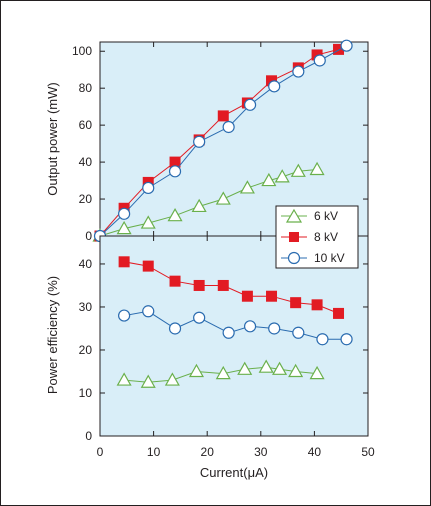  I want to click on bot-x-tick-label: 20, so click(208, 452).